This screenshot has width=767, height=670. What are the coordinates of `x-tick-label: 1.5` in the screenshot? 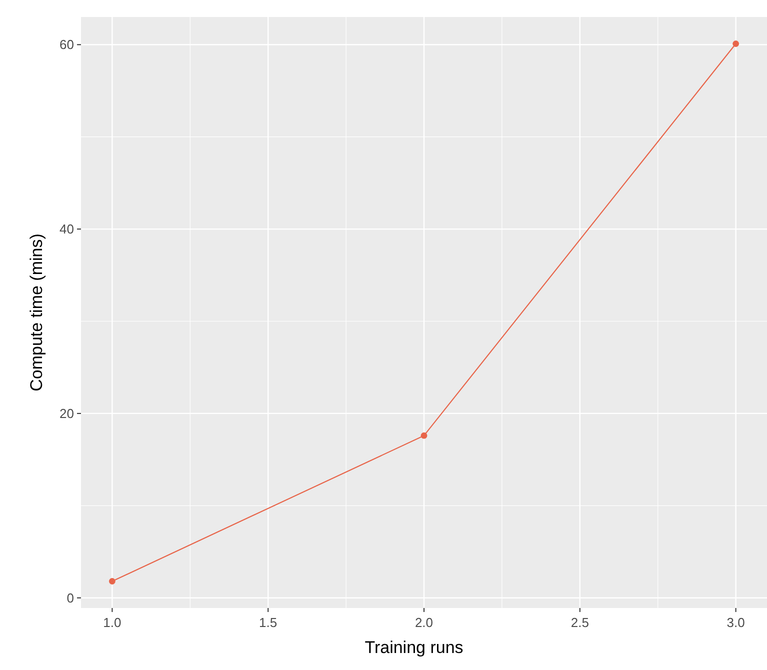 It's located at (268, 622).